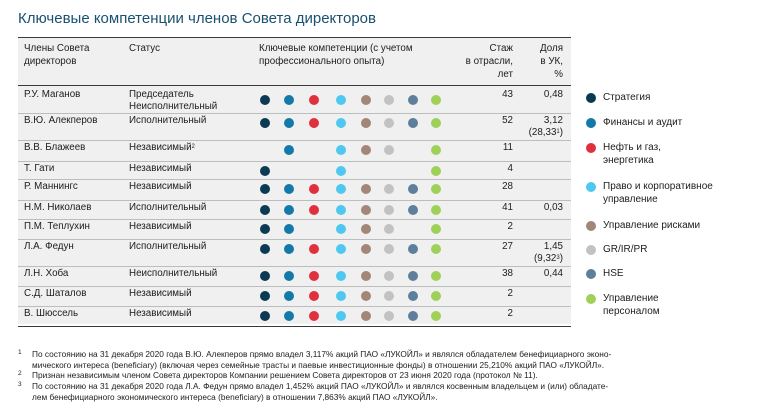 The width and height of the screenshot is (771, 418). I want to click on legend-dot-risk, so click(591, 226).